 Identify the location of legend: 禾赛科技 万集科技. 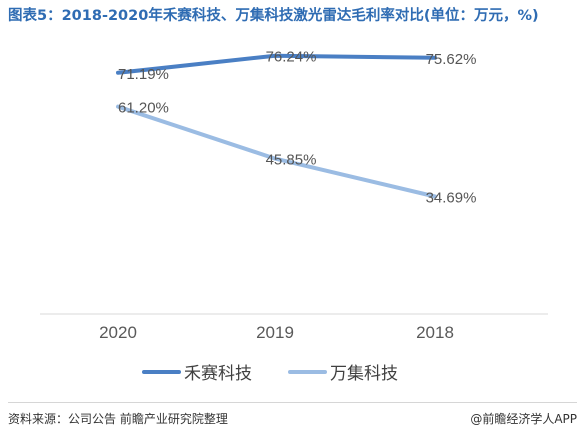
(270, 373).